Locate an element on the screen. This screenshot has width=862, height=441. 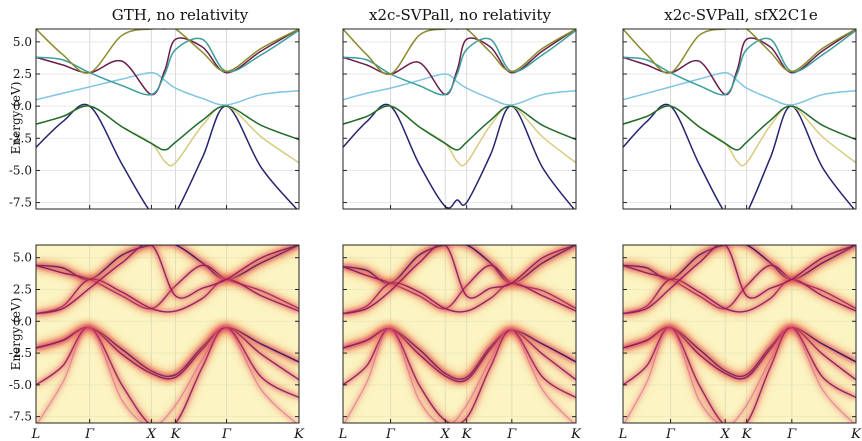
panel-x2c-nonrel-bands is located at coordinates (459, 119).